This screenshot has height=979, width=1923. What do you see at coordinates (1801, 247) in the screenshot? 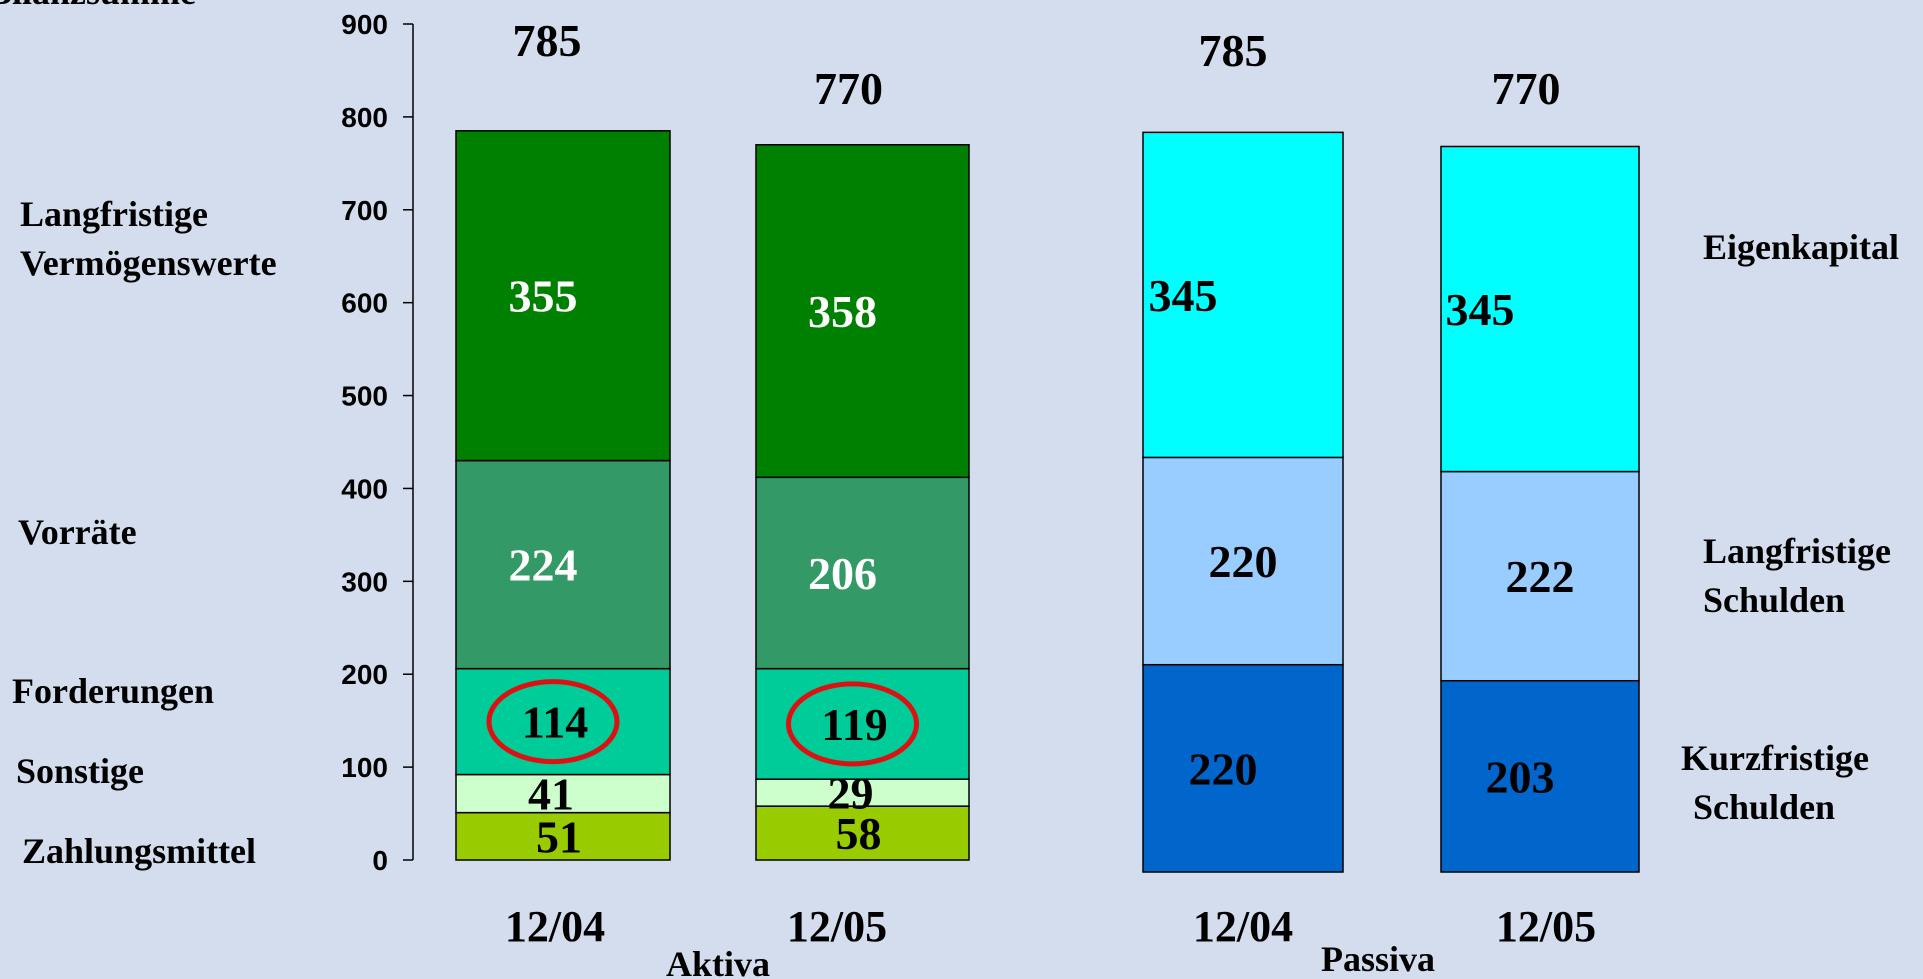
I see `series-label: Eigenkapital` at bounding box center [1801, 247].